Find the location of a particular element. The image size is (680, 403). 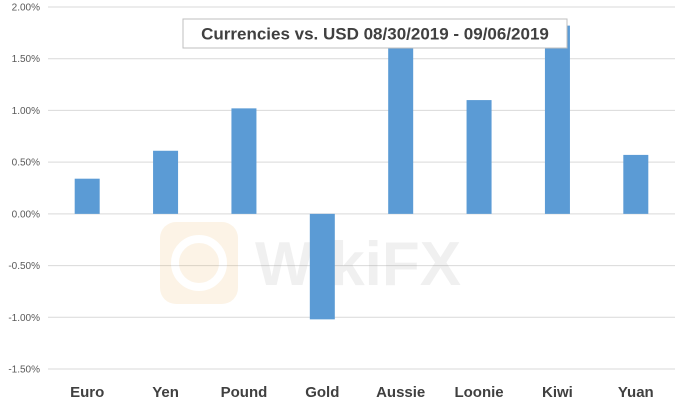

y-tick-label: -1.00% is located at coordinates (24, 318).